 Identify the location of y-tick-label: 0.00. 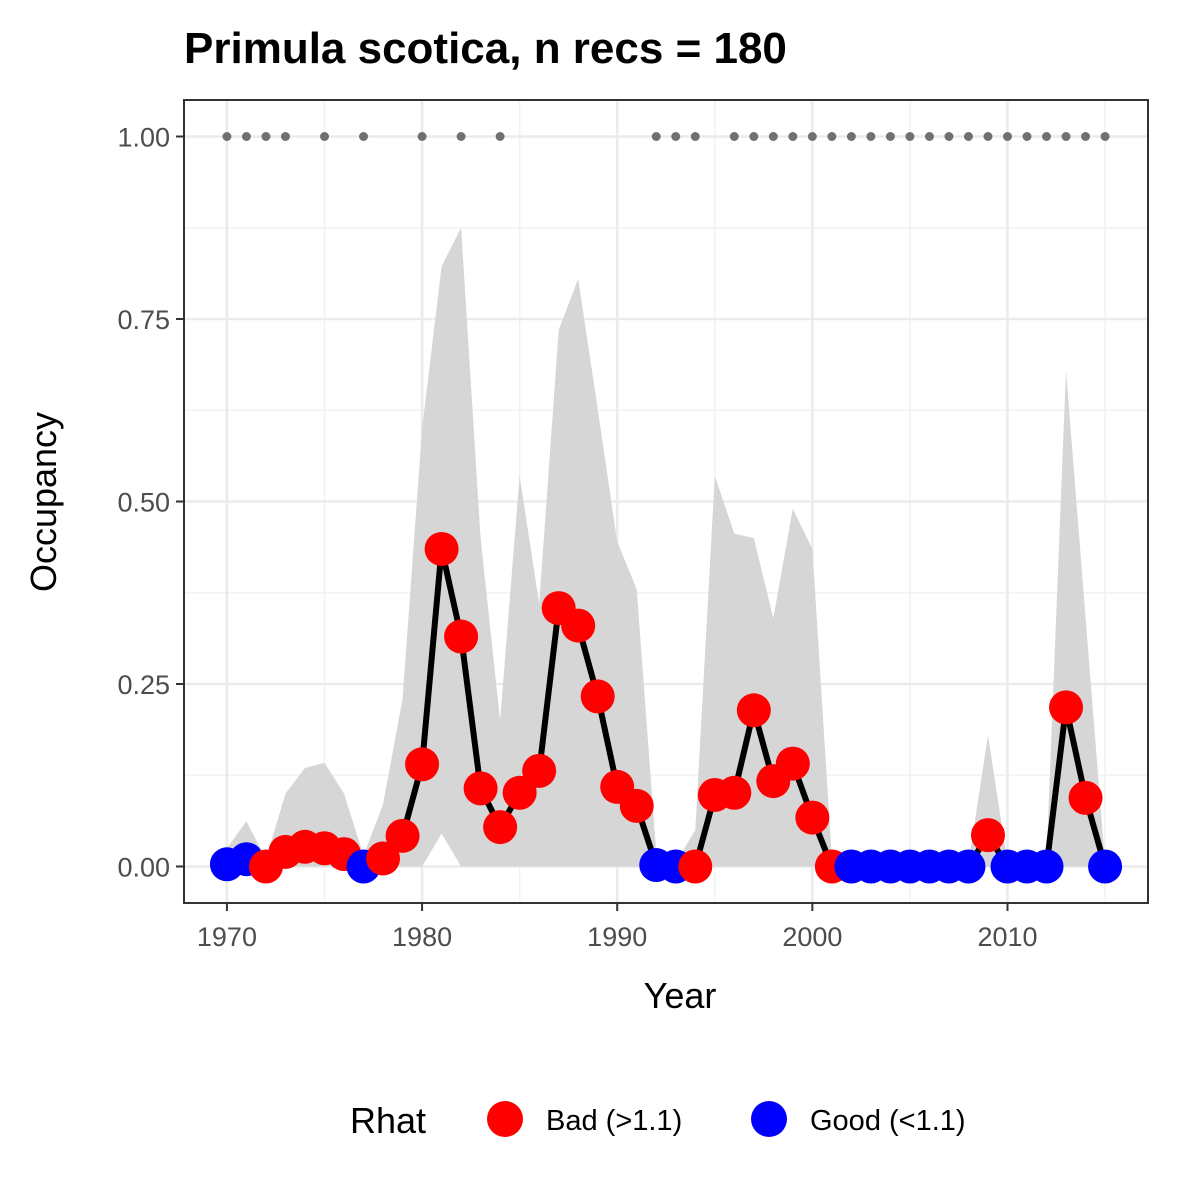
(143, 868).